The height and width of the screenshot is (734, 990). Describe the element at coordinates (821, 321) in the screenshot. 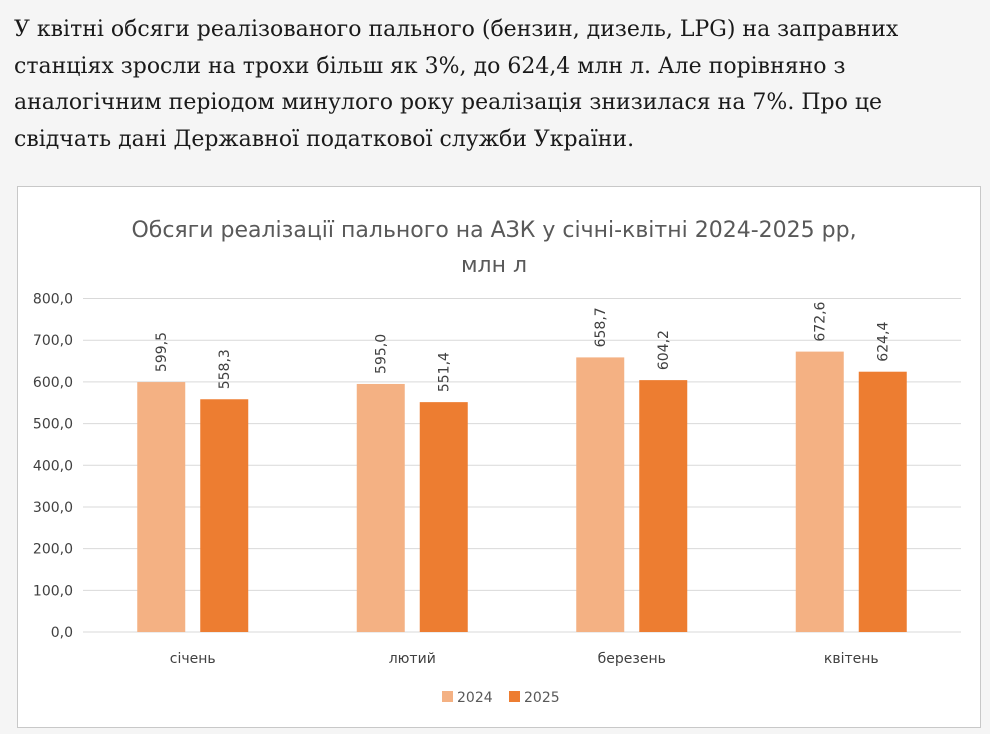

I see `data-label: 672,6` at that location.